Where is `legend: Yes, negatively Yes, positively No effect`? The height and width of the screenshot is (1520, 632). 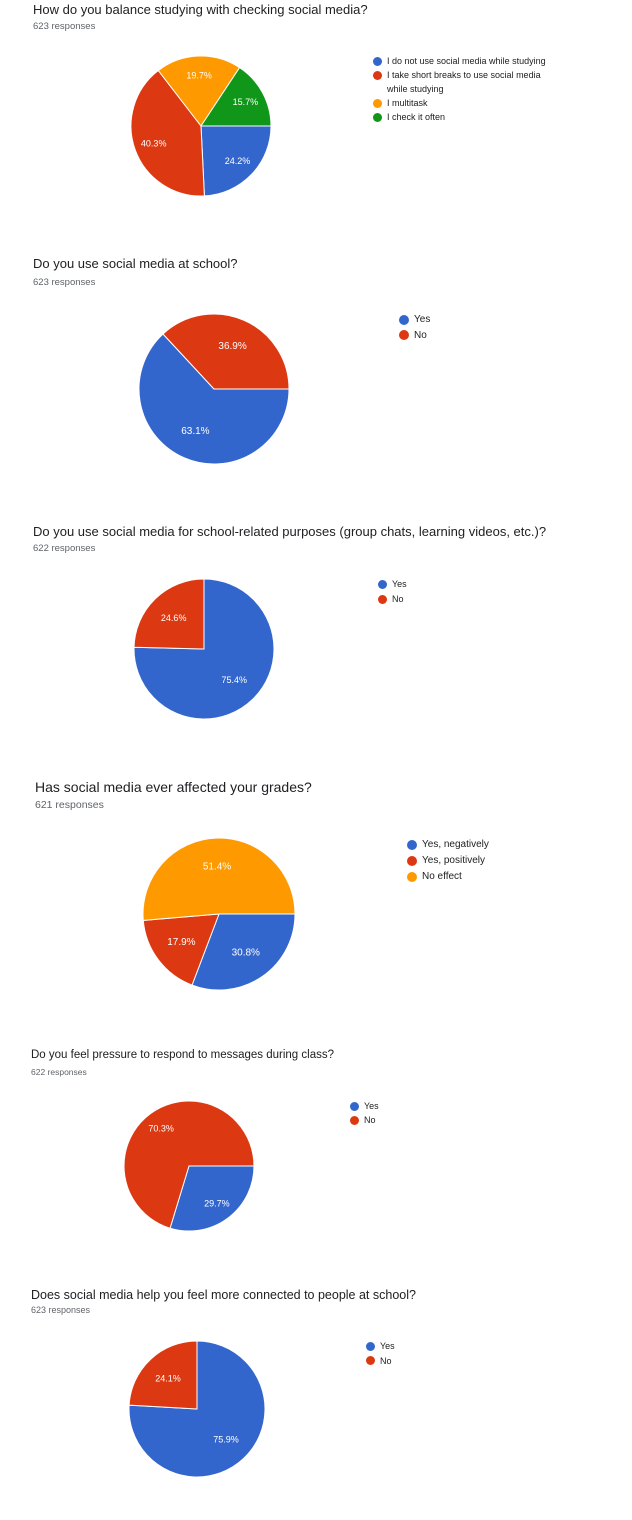 legend: Yes, negatively Yes, positively No effect is located at coordinates (507, 861).